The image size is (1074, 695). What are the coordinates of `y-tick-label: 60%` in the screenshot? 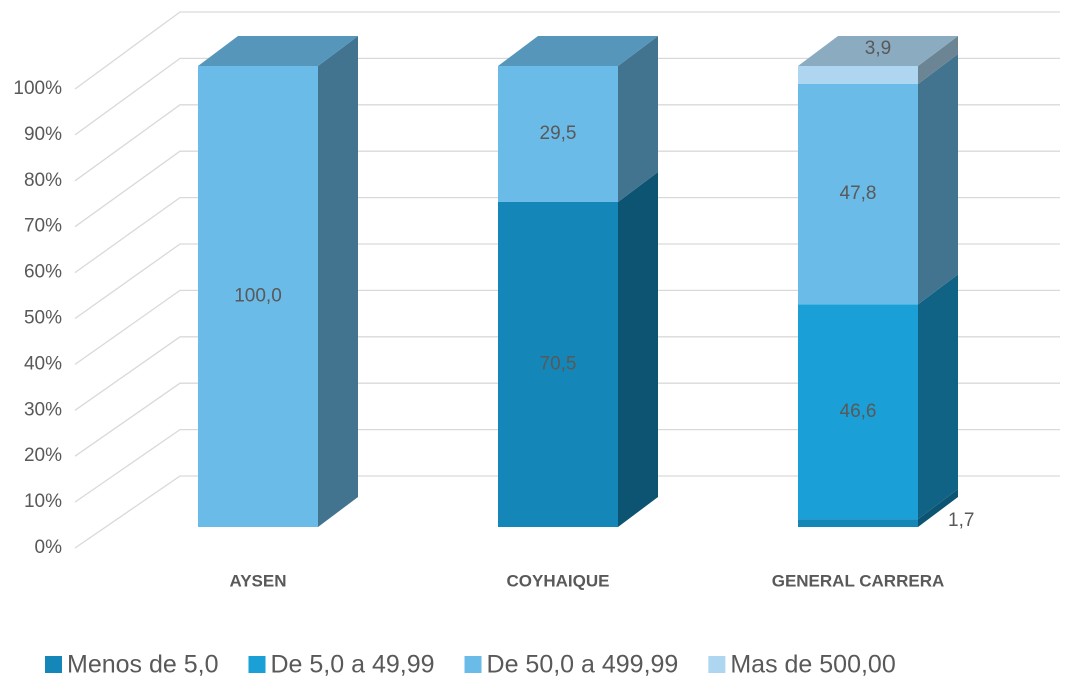 It's located at (43, 272).